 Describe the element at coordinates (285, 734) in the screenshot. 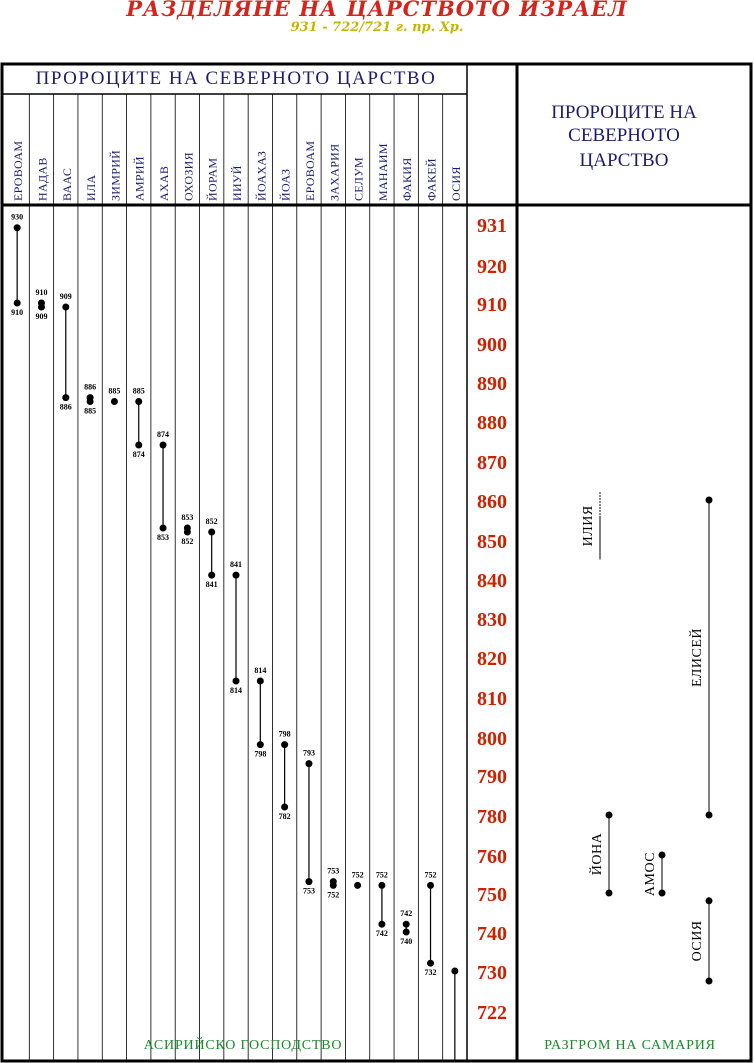

I see `reign-start-label: 798` at that location.